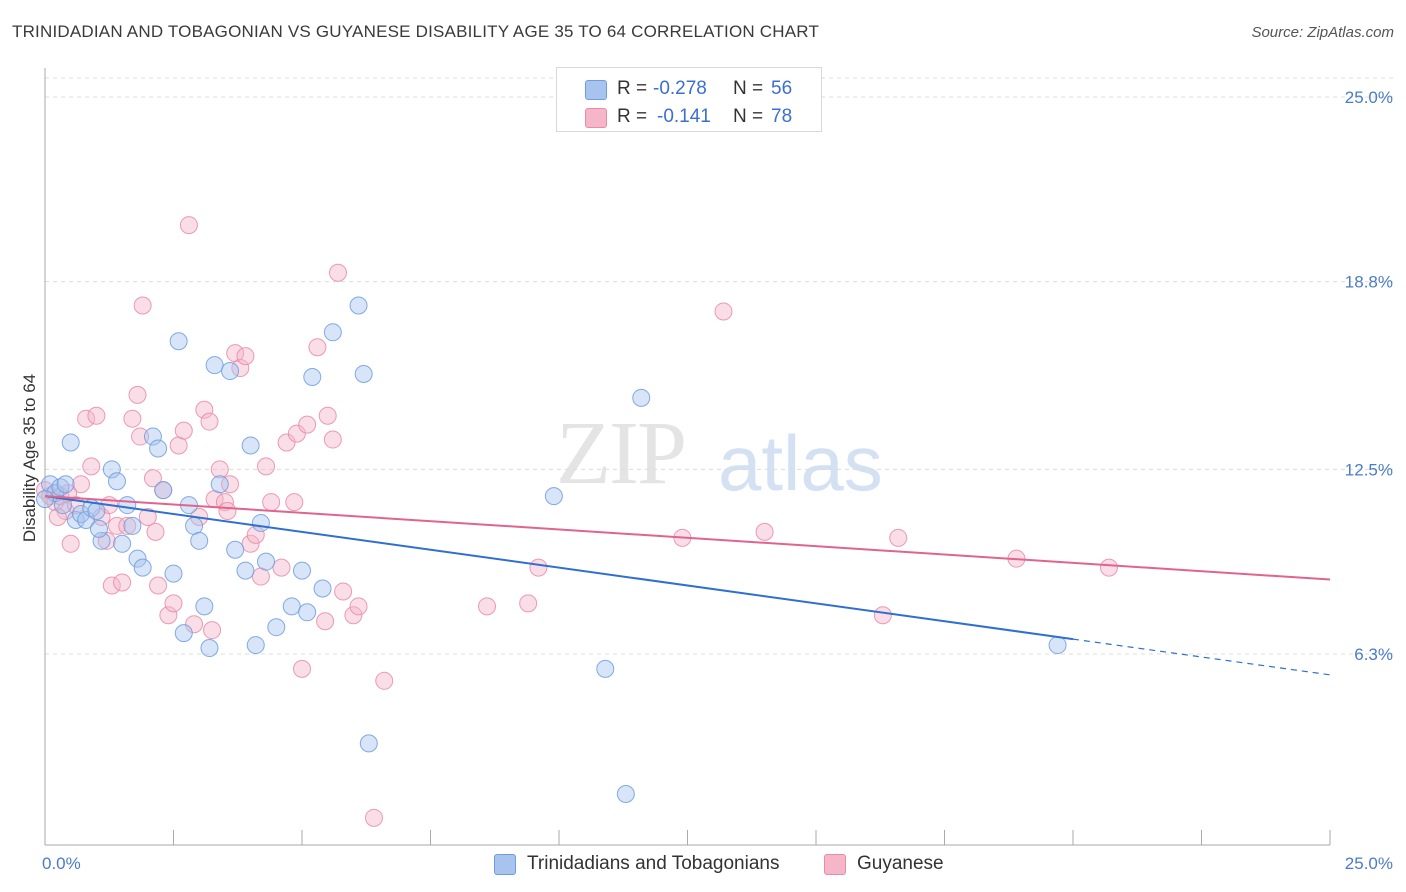 The height and width of the screenshot is (892, 1406). What do you see at coordinates (835, 864) in the screenshot?
I see `bottom-legend-swatch-pink` at bounding box center [835, 864].